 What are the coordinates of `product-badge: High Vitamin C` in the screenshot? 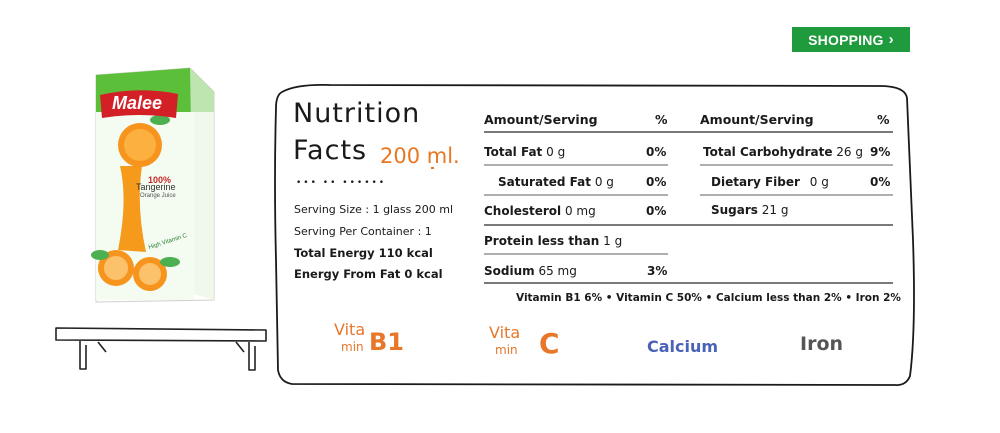 It's located at (168, 242).